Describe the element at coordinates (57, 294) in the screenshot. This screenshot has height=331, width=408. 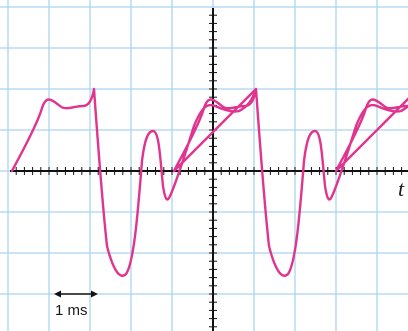
I see `scale-bar-left-arrow` at that location.